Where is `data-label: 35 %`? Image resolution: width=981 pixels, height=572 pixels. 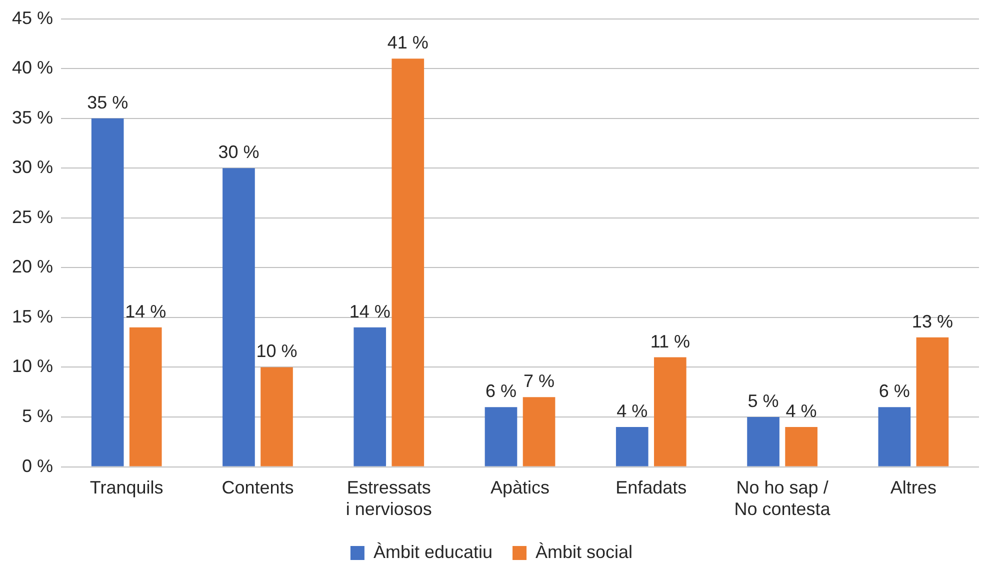 data-label: 35 % is located at coordinates (107, 102).